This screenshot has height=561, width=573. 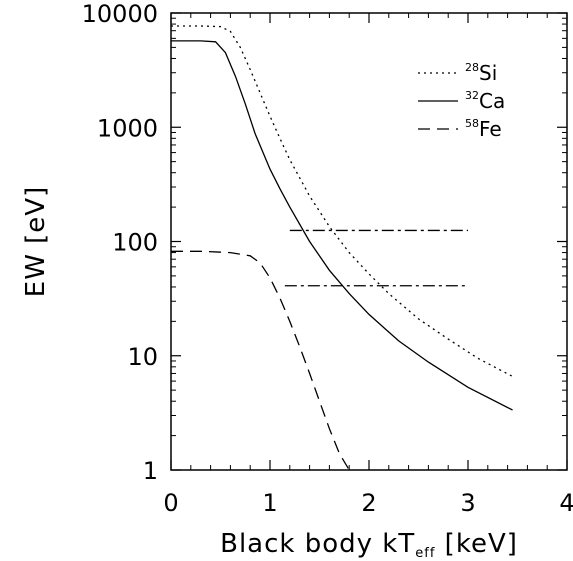 What do you see at coordinates (425, 553) in the screenshot?
I see `x-axis-title-subscript: eff` at bounding box center [425, 553].